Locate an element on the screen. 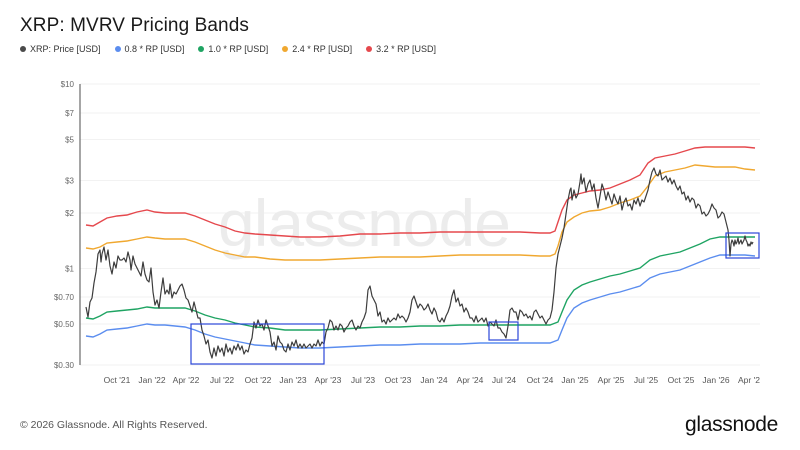 This screenshot has width=800, height=450. legend-label: 0.8 * RP [USD] is located at coordinates (154, 49).